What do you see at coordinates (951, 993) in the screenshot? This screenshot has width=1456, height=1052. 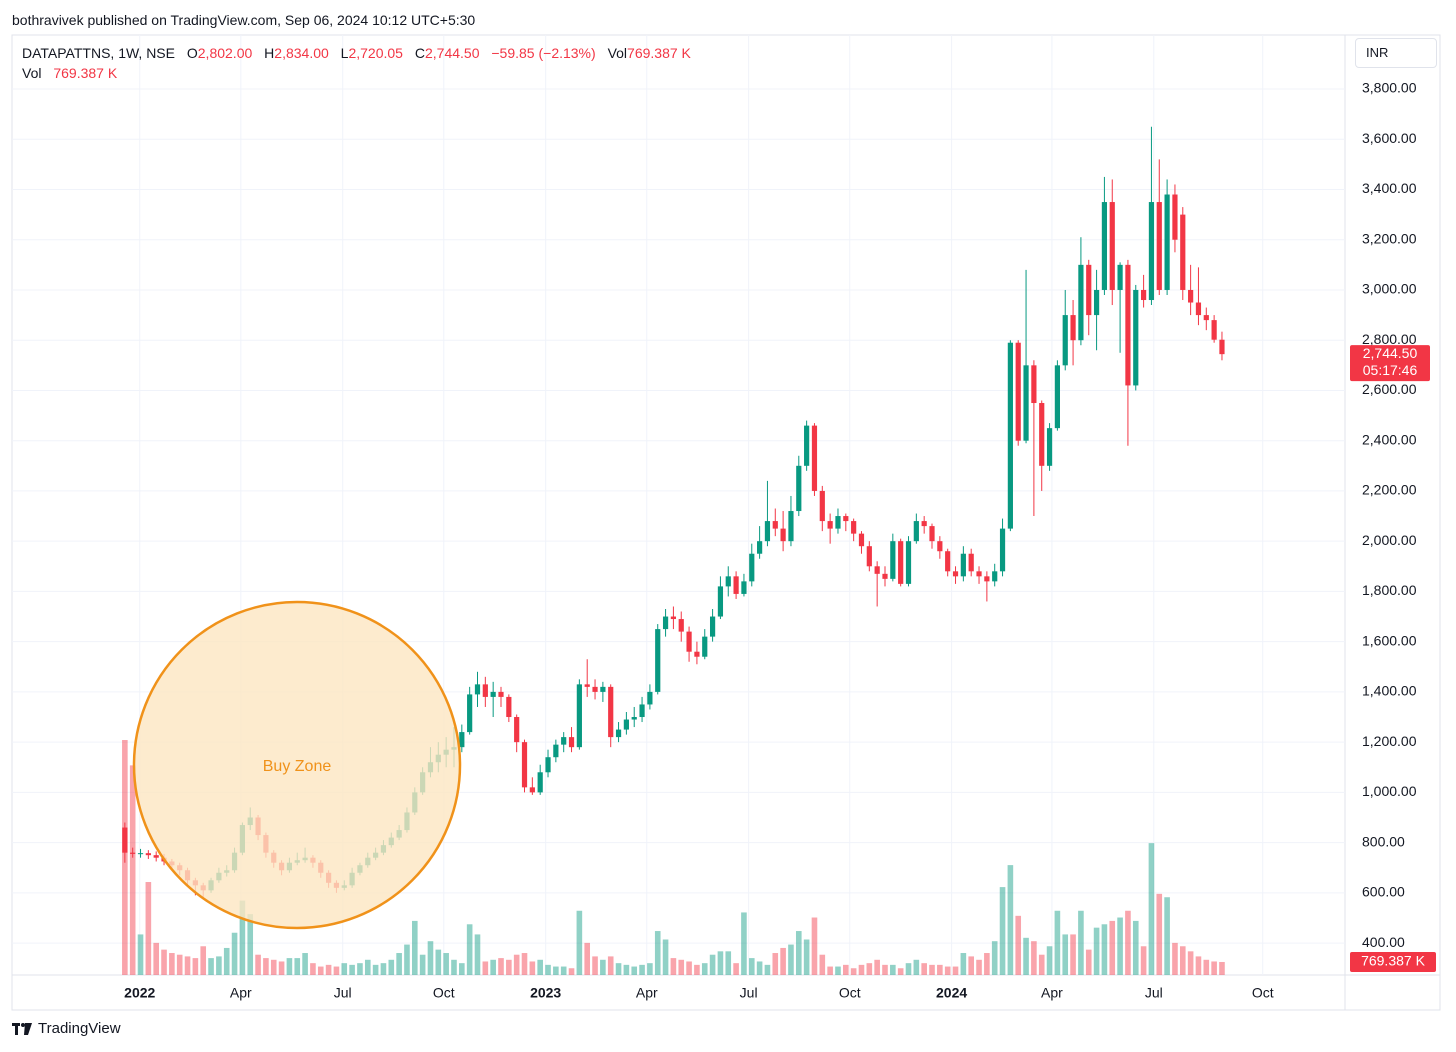 I see `x-tick-label: 2024` at bounding box center [951, 993].